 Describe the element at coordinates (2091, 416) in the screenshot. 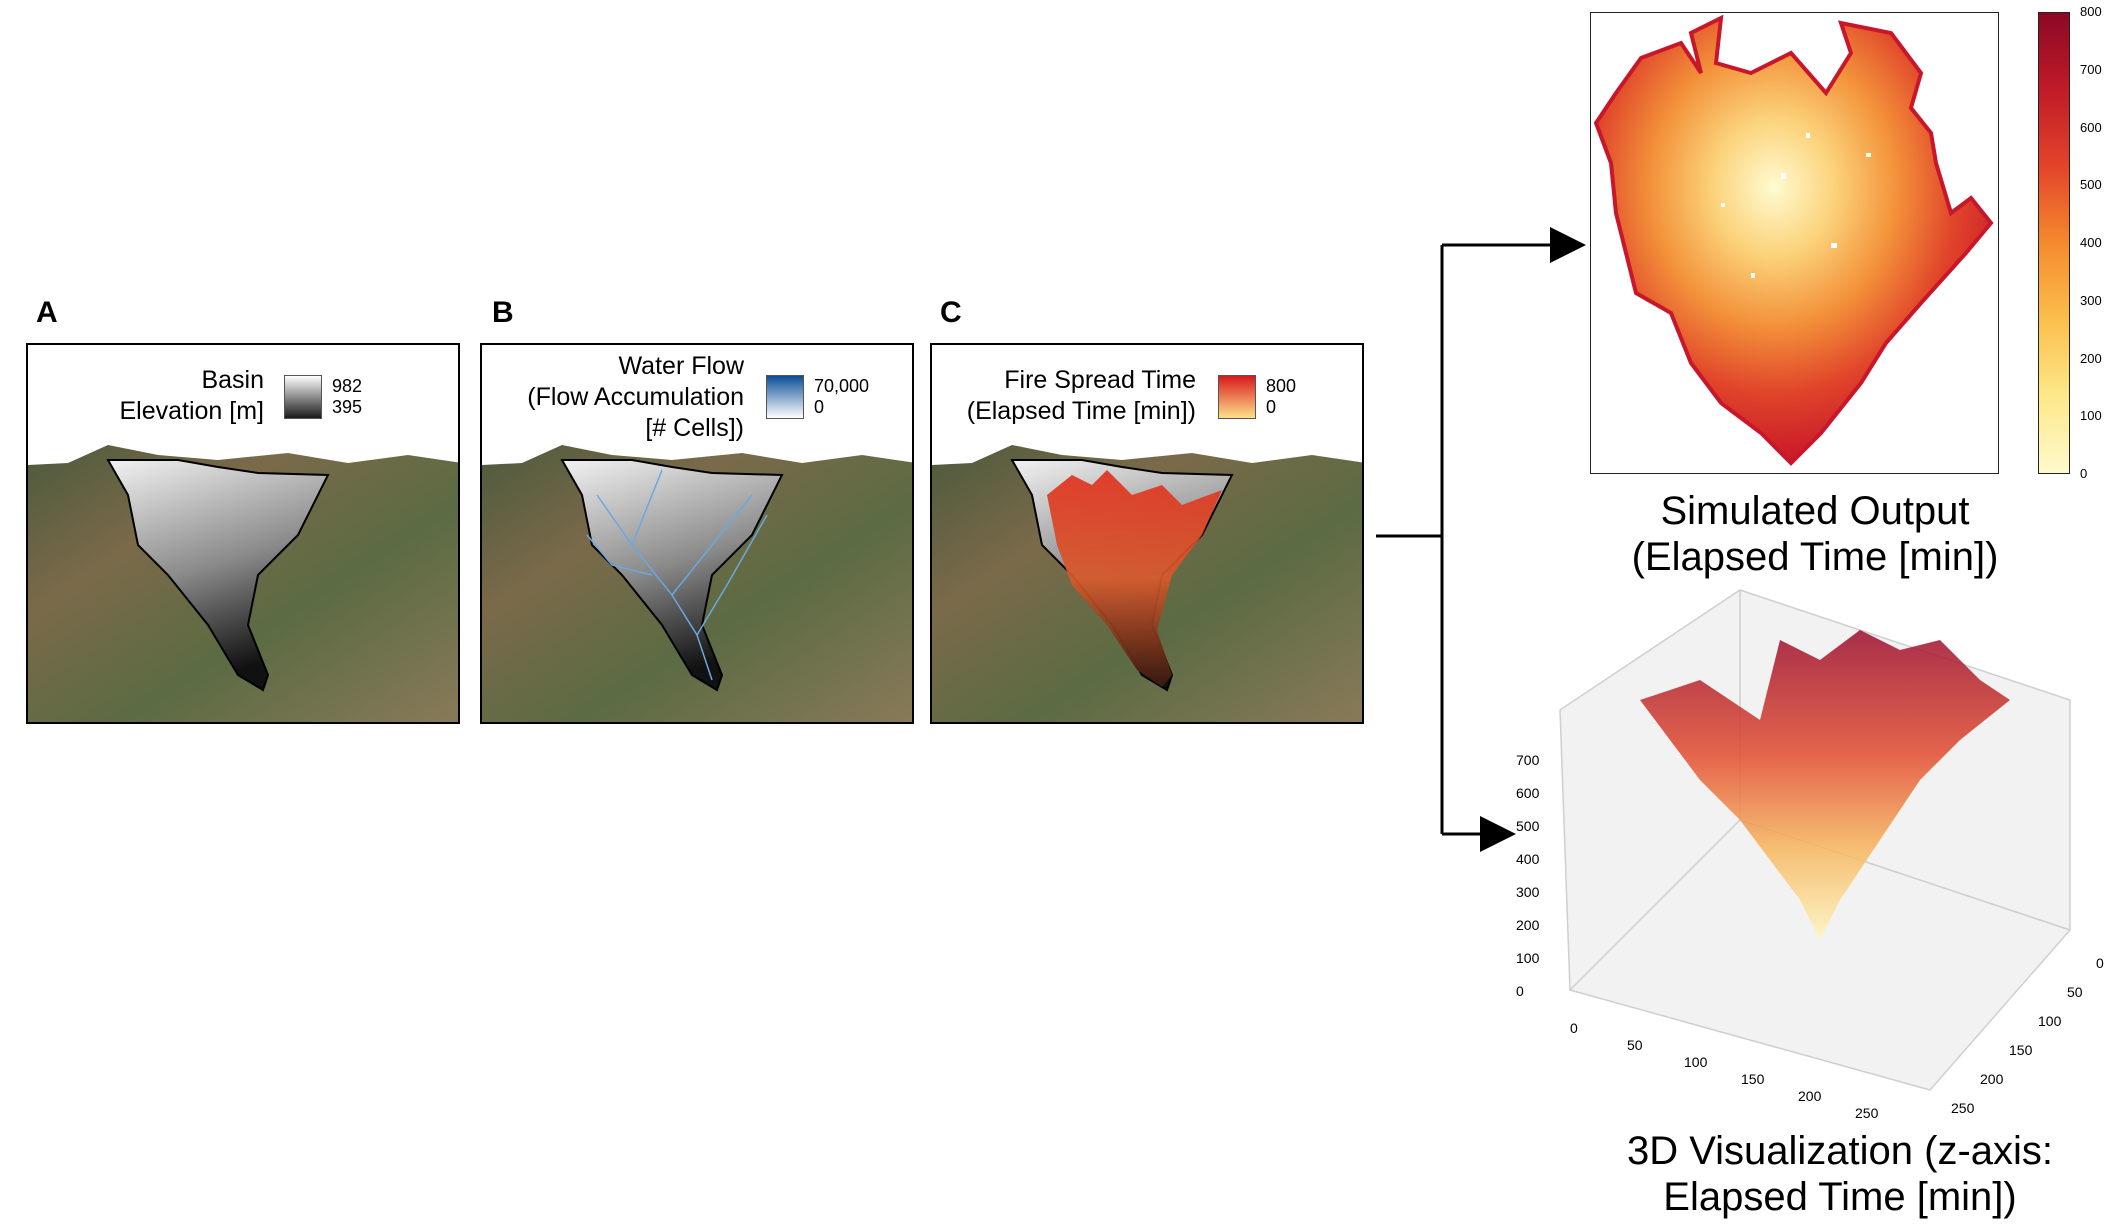

I see `colorbar-tick-label: 100` at that location.